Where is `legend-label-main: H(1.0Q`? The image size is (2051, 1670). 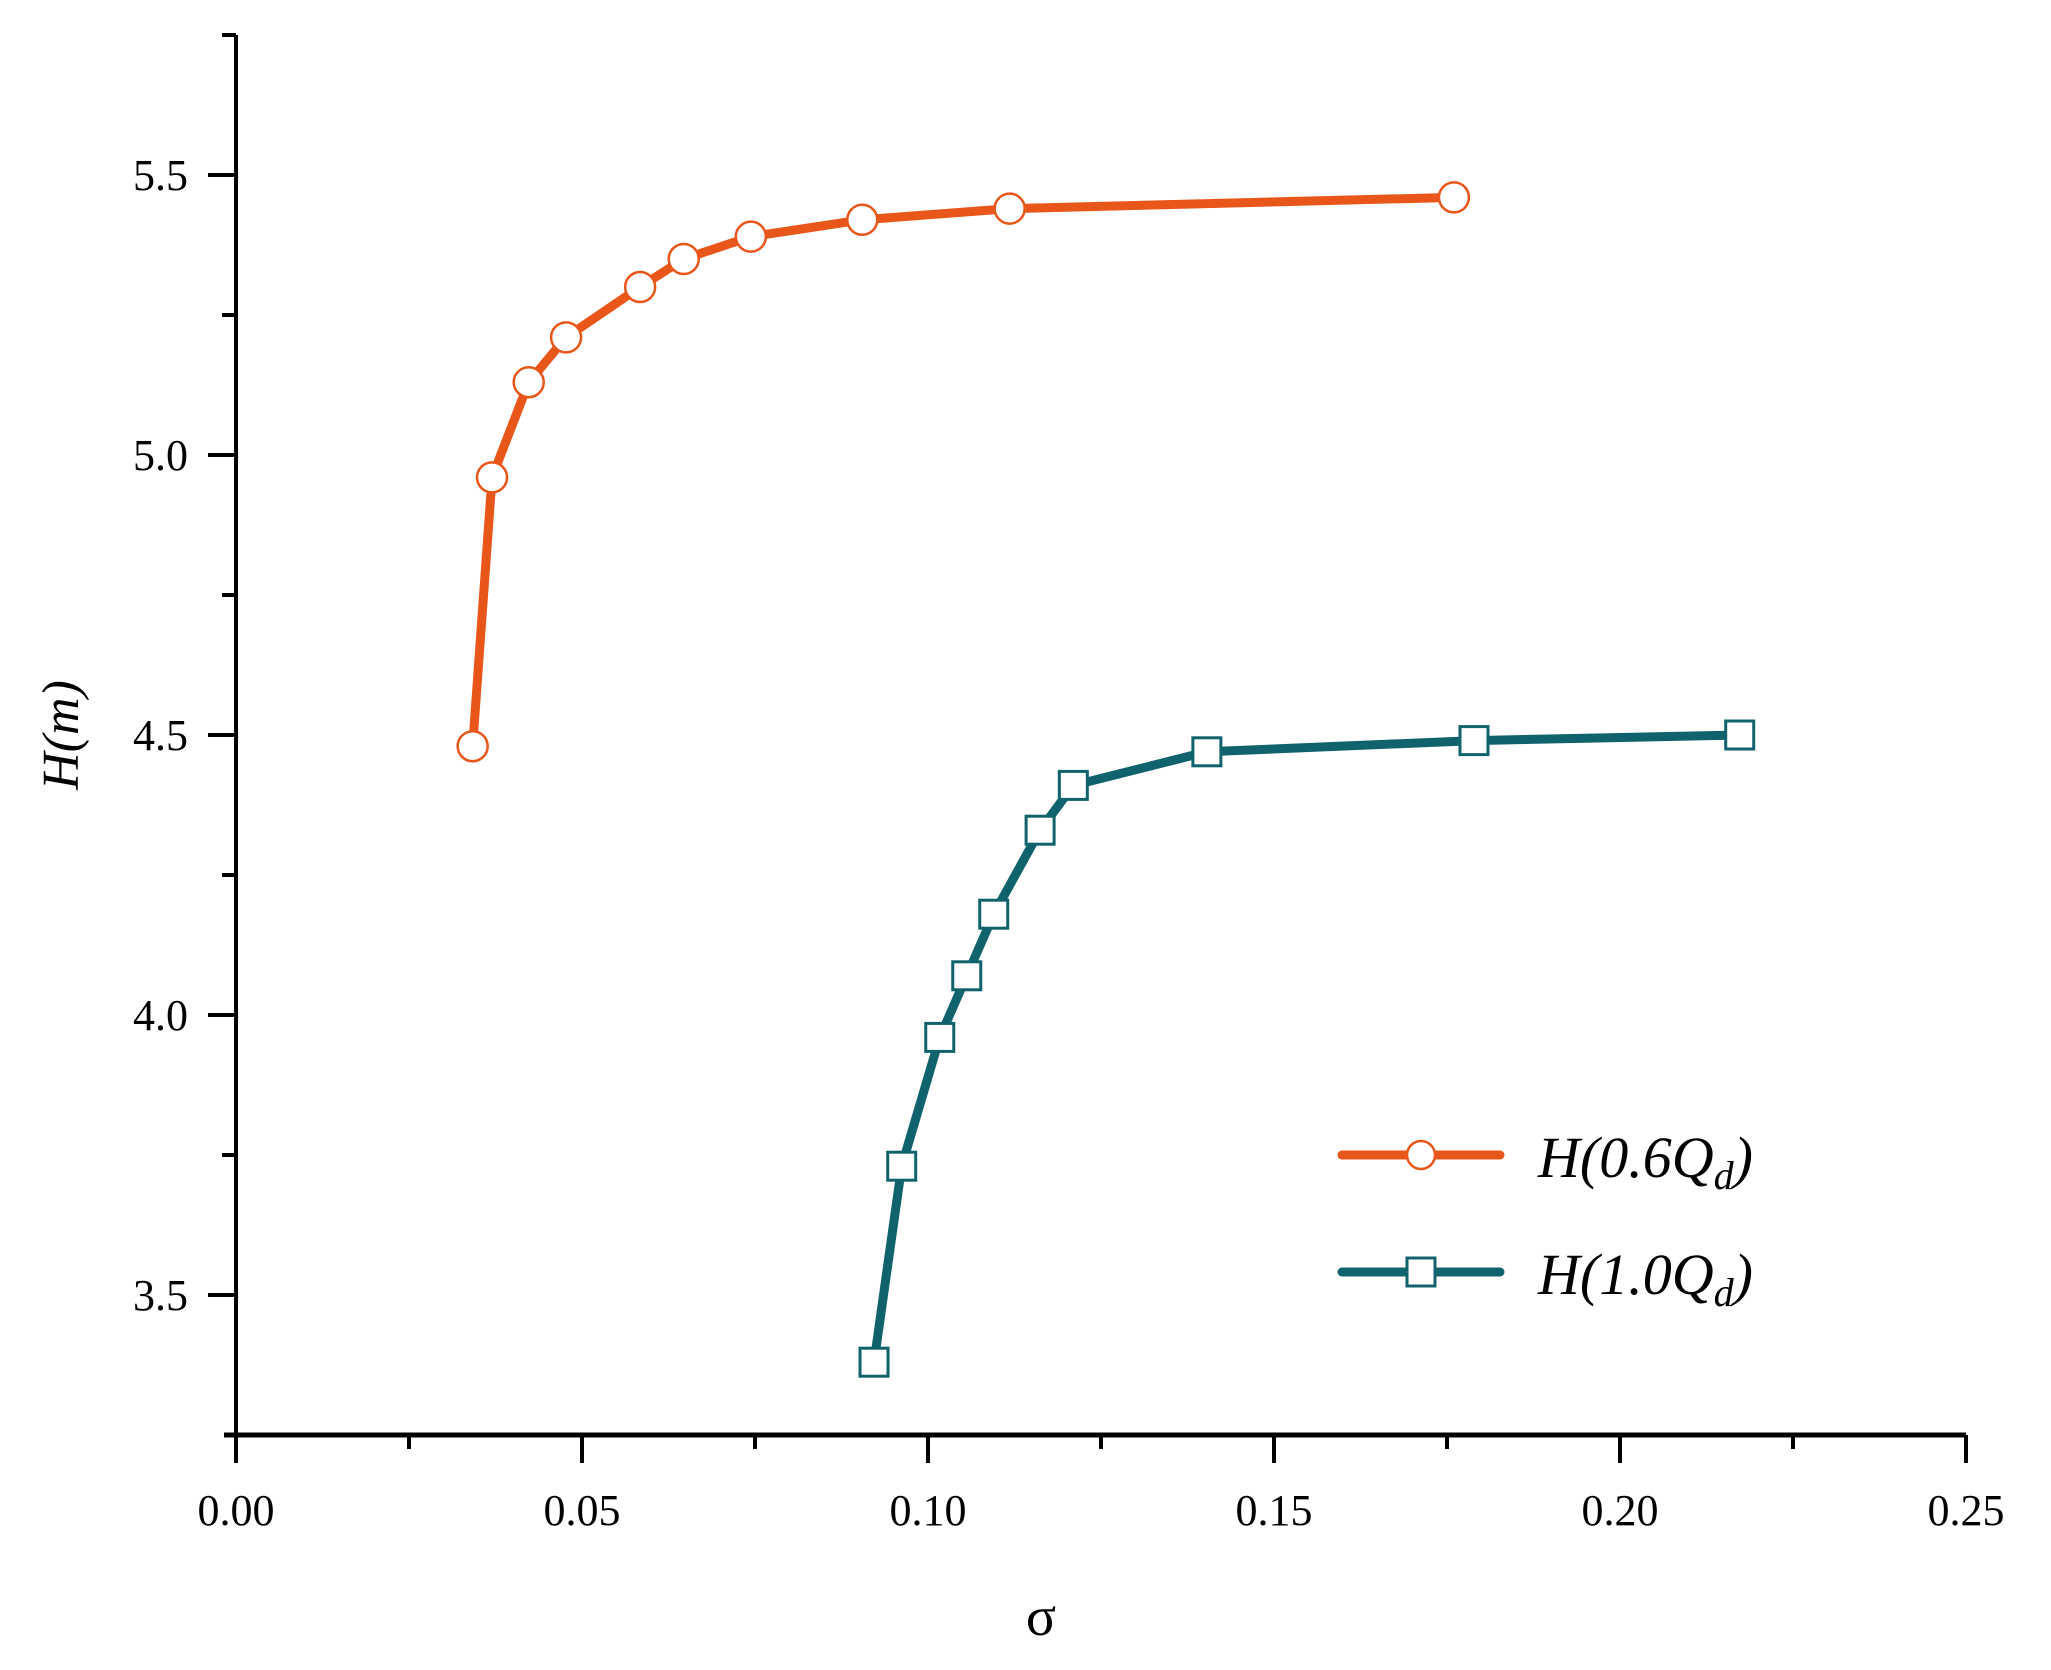 legend-label-main: H(1.0Q is located at coordinates (1625, 1274).